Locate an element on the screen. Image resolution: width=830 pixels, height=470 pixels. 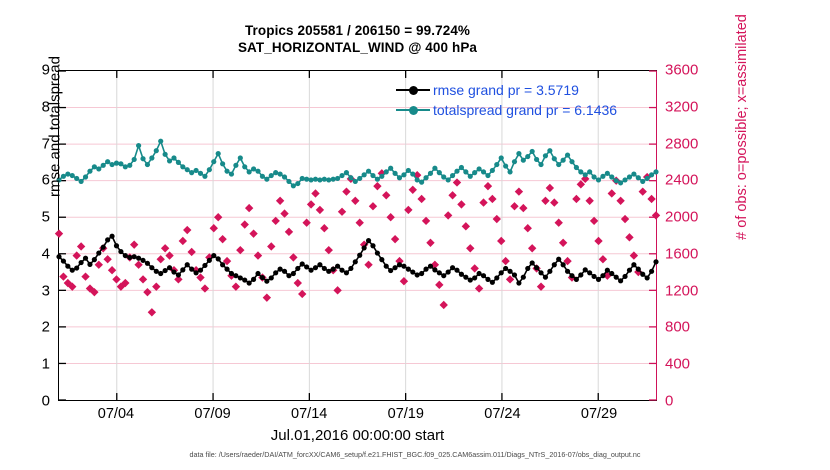
y-tick-left-0: 0 is located at coordinates (45, 401).